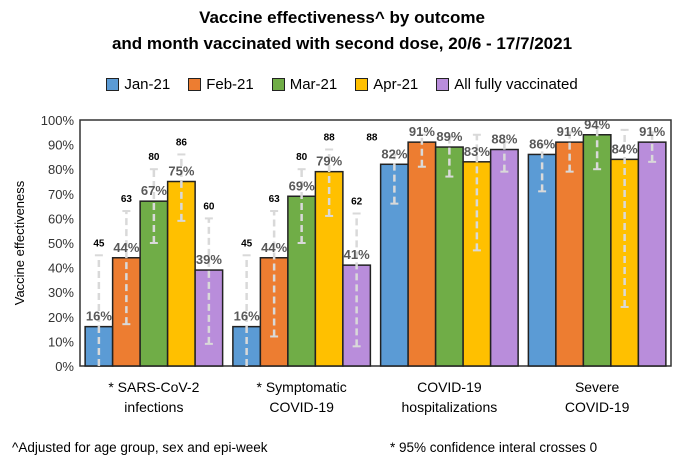 Image resolution: width=684 pixels, height=462 pixels. I want to click on y-tick-label: 10%, so click(61, 341).